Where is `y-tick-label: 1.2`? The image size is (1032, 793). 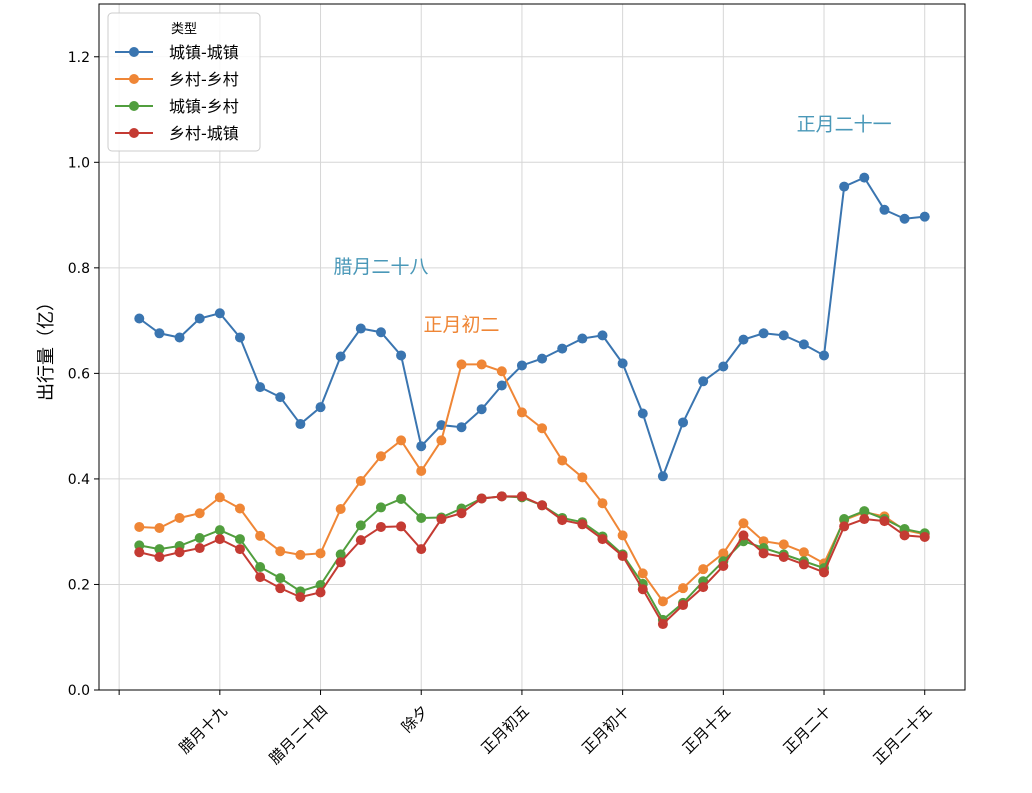 y-tick-label: 1.2 is located at coordinates (79, 58).